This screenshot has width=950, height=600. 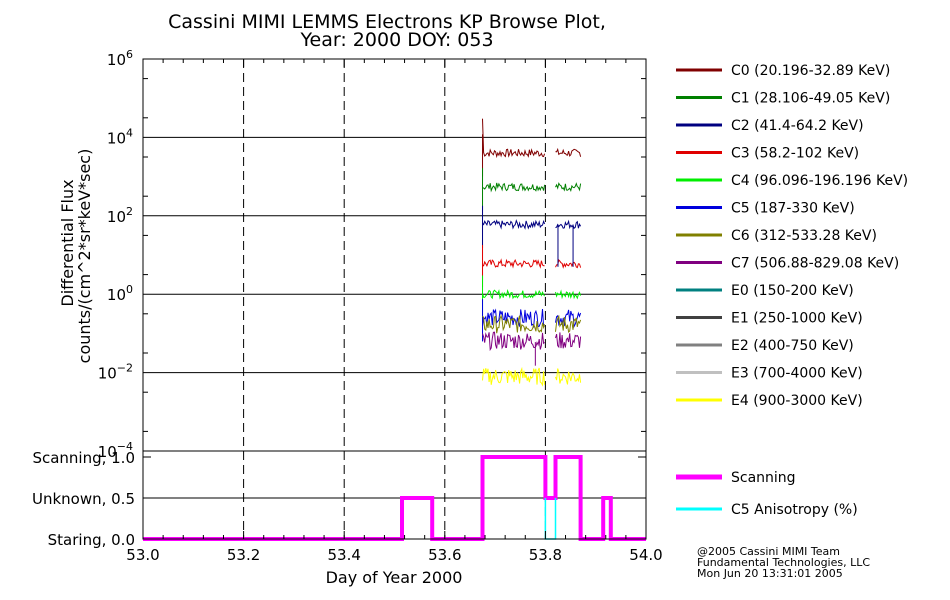 I want to click on x-tick-label: 53.6, so click(x=444, y=555).